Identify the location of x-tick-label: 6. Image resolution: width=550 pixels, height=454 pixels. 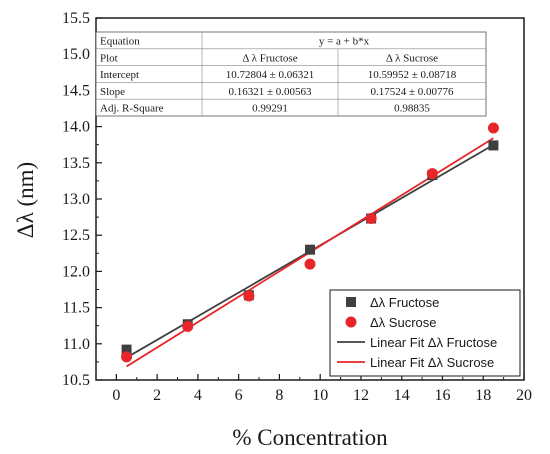
(239, 395).